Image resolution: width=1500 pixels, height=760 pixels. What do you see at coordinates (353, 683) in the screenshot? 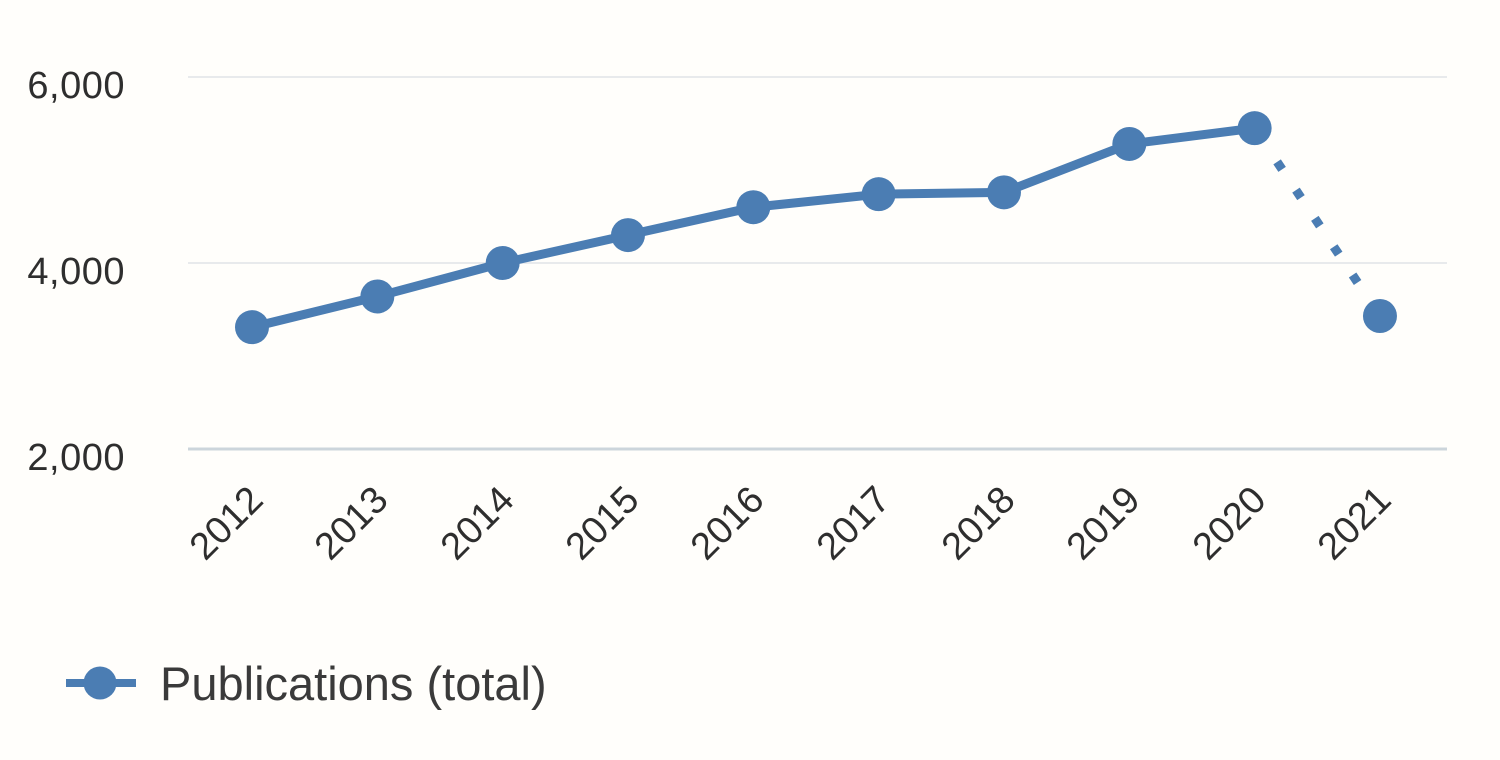
I see `legend-item-label: Publications (total)` at bounding box center [353, 683].